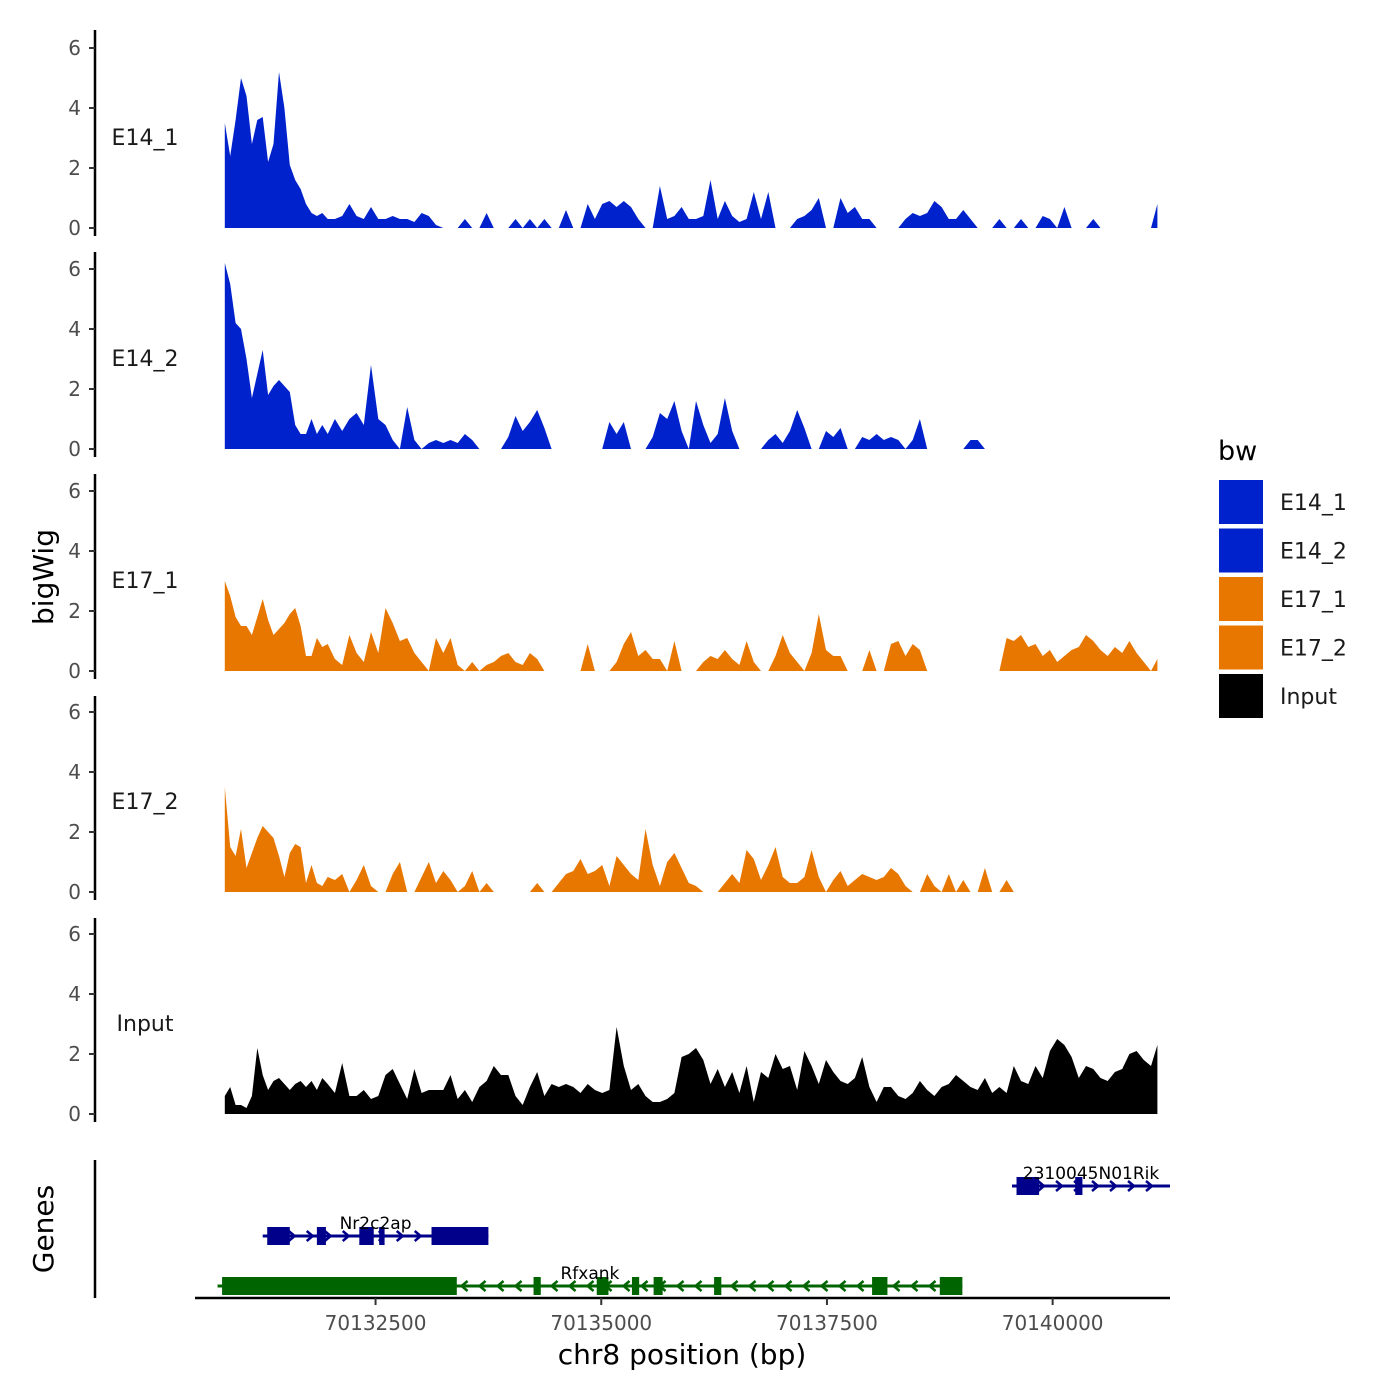 Image resolution: width=1400 pixels, height=1400 pixels. I want to click on legend-label-e14-2: E14_2, so click(1313, 552).